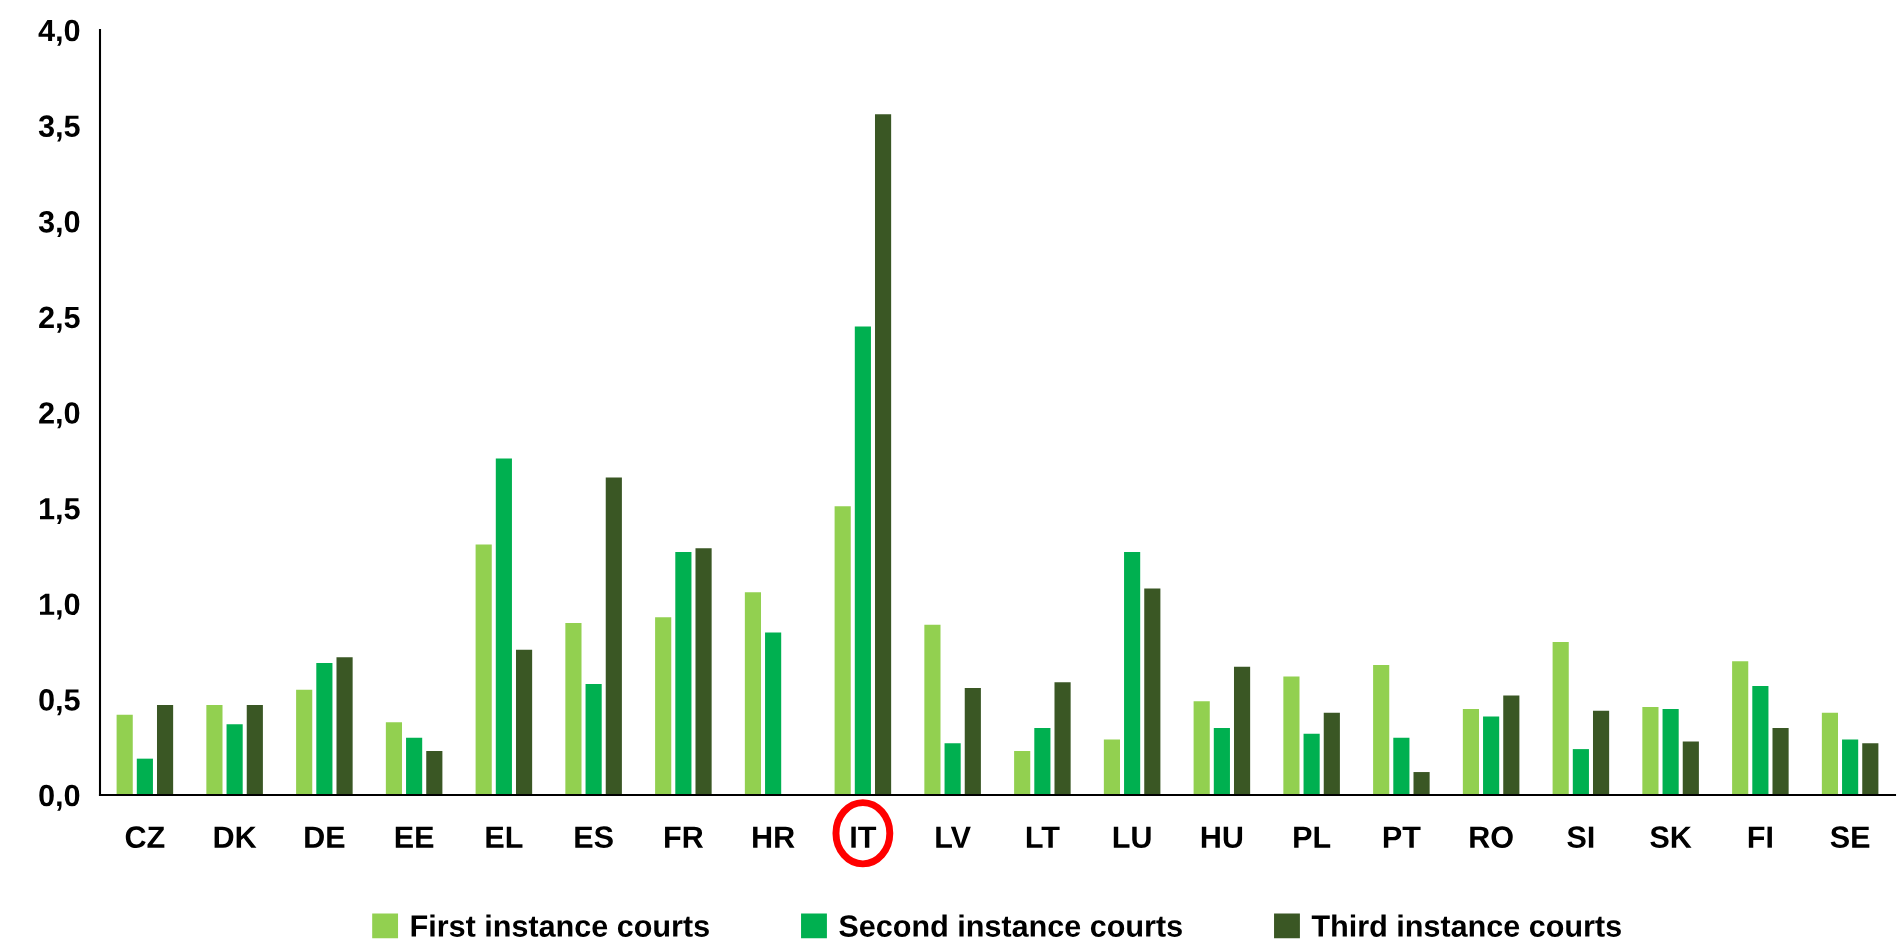 Image resolution: width=1903 pixels, height=939 pixels. Describe the element at coordinates (594, 837) in the screenshot. I see `x-tick-label: ES` at that location.